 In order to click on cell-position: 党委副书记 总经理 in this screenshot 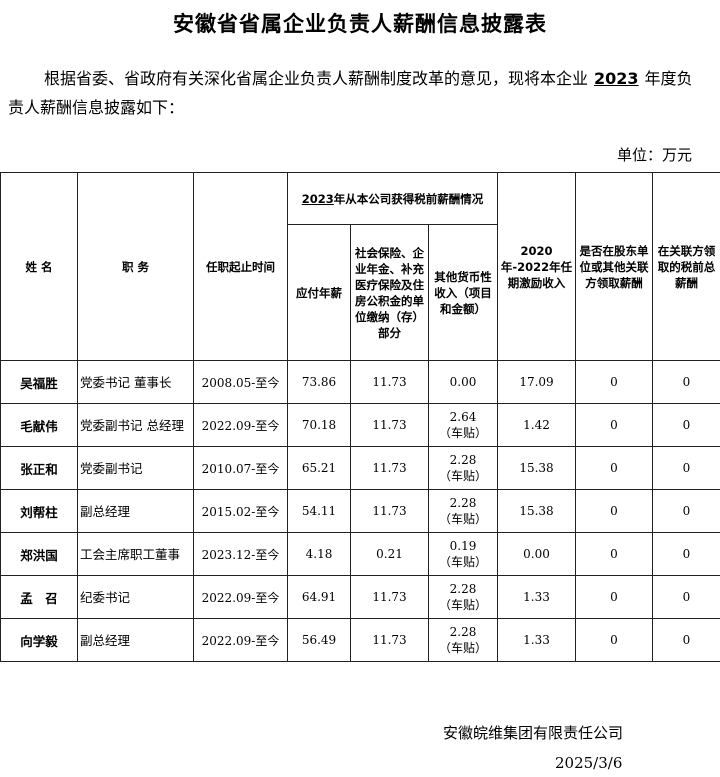, I will do `click(135, 425)`.